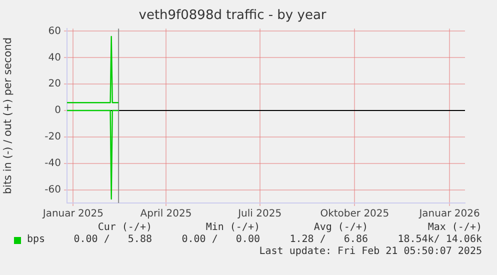 This screenshot has height=275, width=497. I want to click on chart-title: veth9f0898d traffic - by year, so click(232, 16).